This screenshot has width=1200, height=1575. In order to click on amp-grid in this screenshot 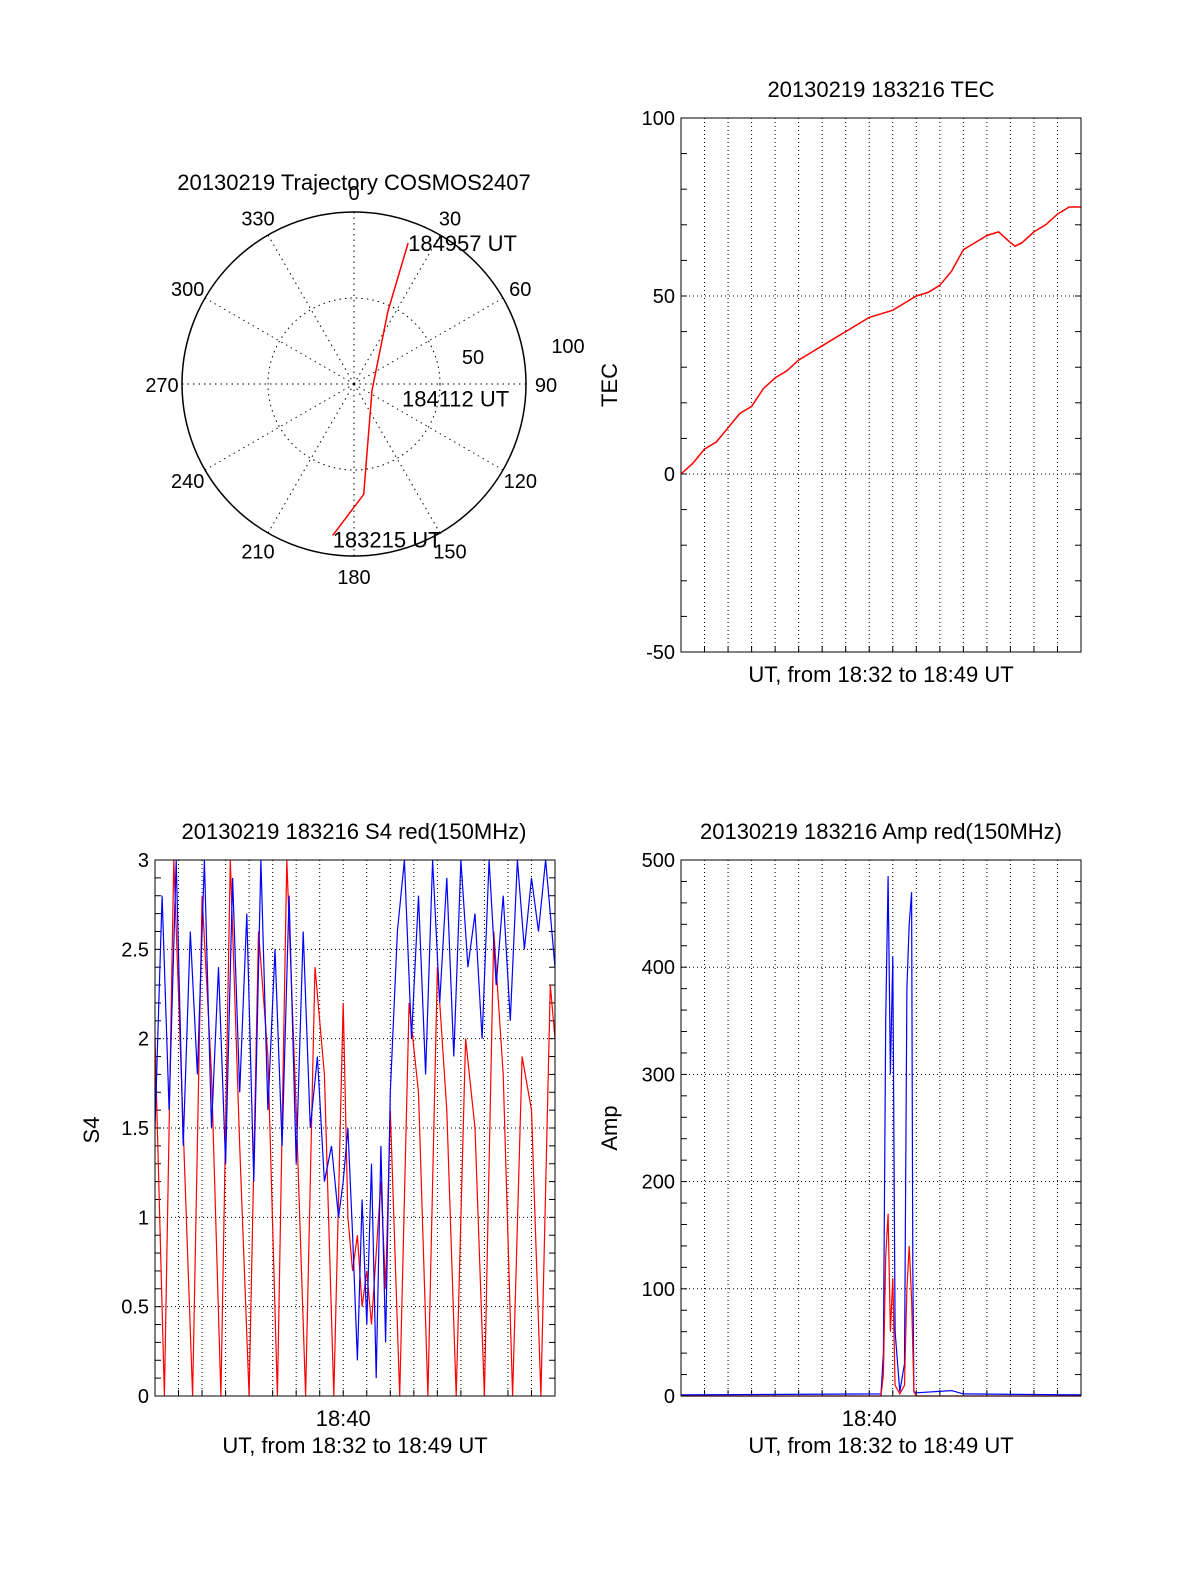, I will do `click(881, 1128)`.